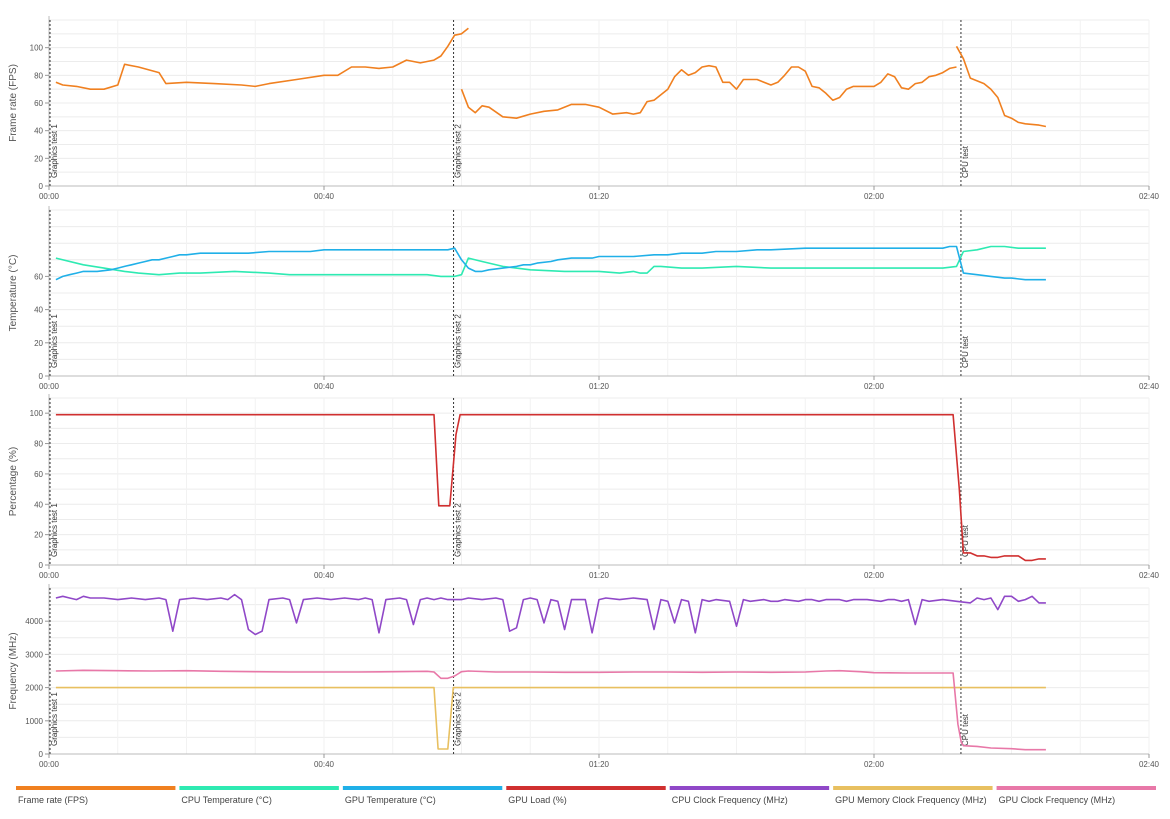 The image size is (1170, 819). Describe the element at coordinates (1057, 800) in the screenshot. I see `legend-label: GPU Clock Frequency (MHz)` at that location.